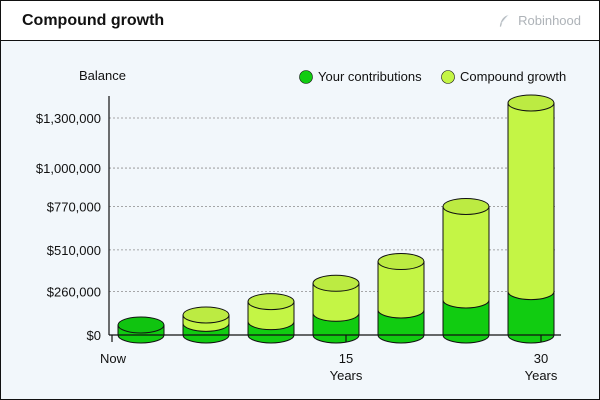 This screenshot has height=400, width=600. Describe the element at coordinates (94, 335) in the screenshot. I see `y-tick-label: $0` at that location.